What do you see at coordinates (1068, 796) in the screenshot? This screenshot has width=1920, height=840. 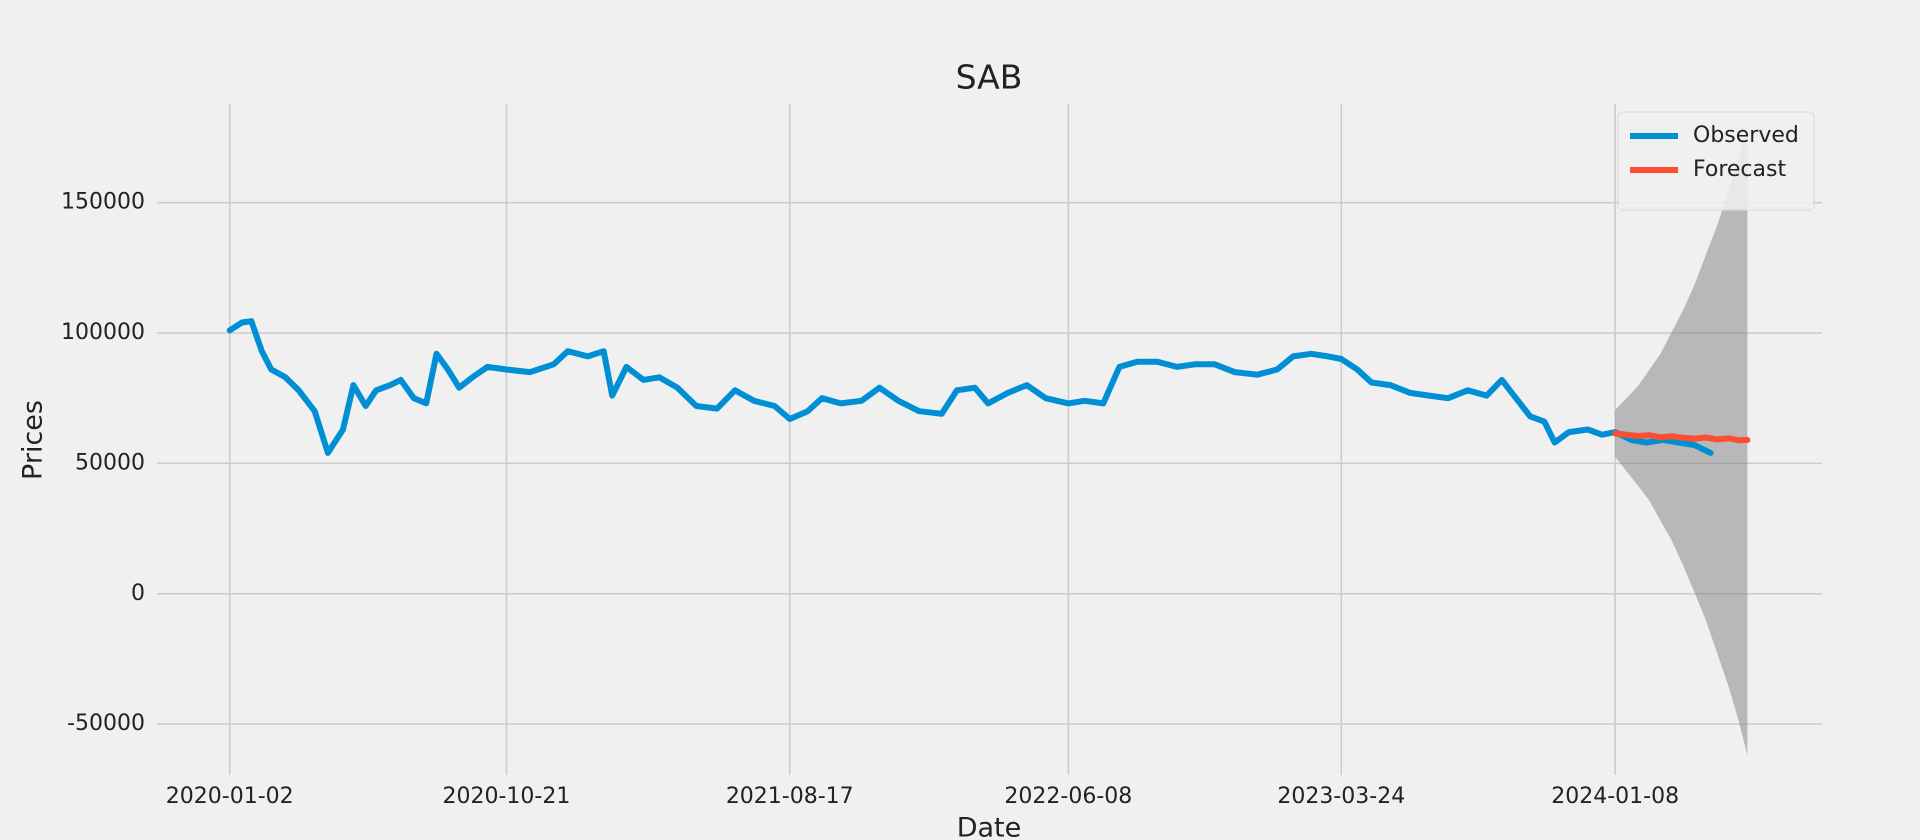 I see `x-tick-label: 2022-06-08` at bounding box center [1068, 796].